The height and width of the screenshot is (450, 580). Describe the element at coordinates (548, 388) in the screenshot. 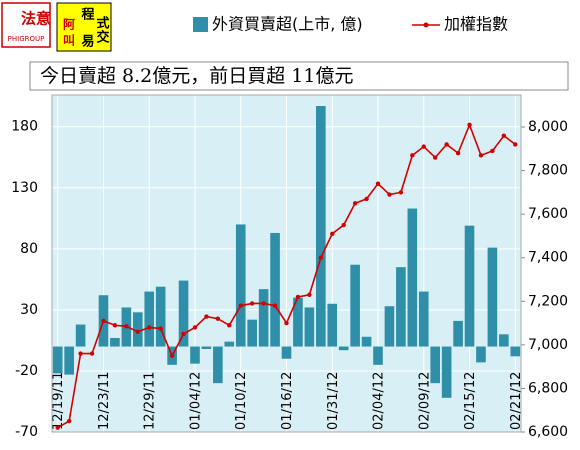

I see `y2-tick-label: 6,800` at that location.